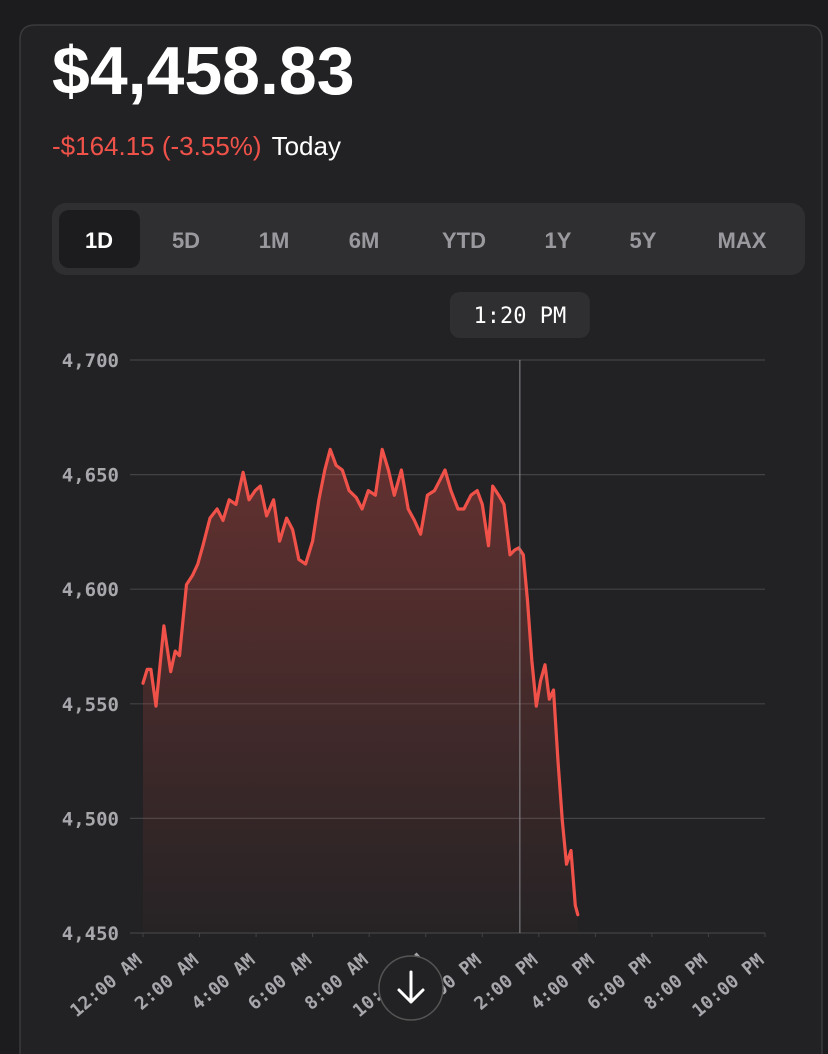 The width and height of the screenshot is (828, 1054). Describe the element at coordinates (411, 987) in the screenshot. I see `down-arrow-icon` at that location.